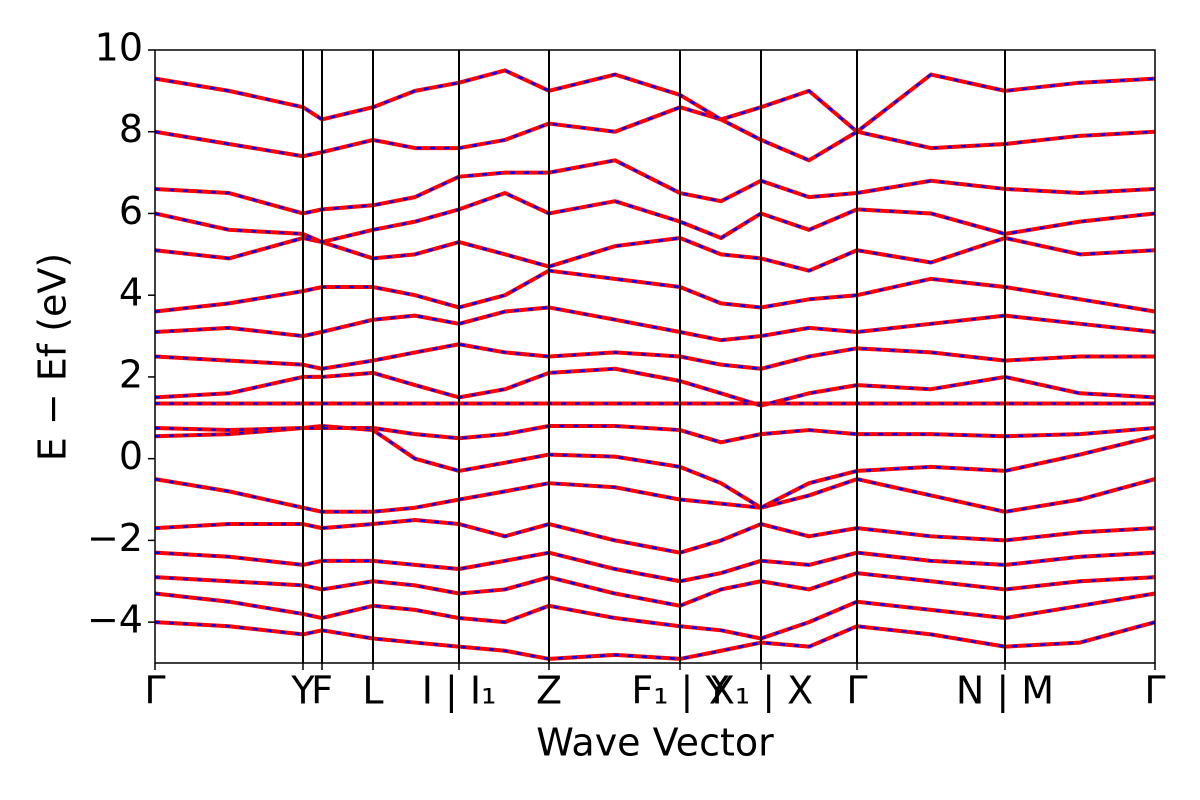 The width and height of the screenshot is (1200, 800). I want to click on y-axis-label: E − Ef (eV), so click(53, 357).